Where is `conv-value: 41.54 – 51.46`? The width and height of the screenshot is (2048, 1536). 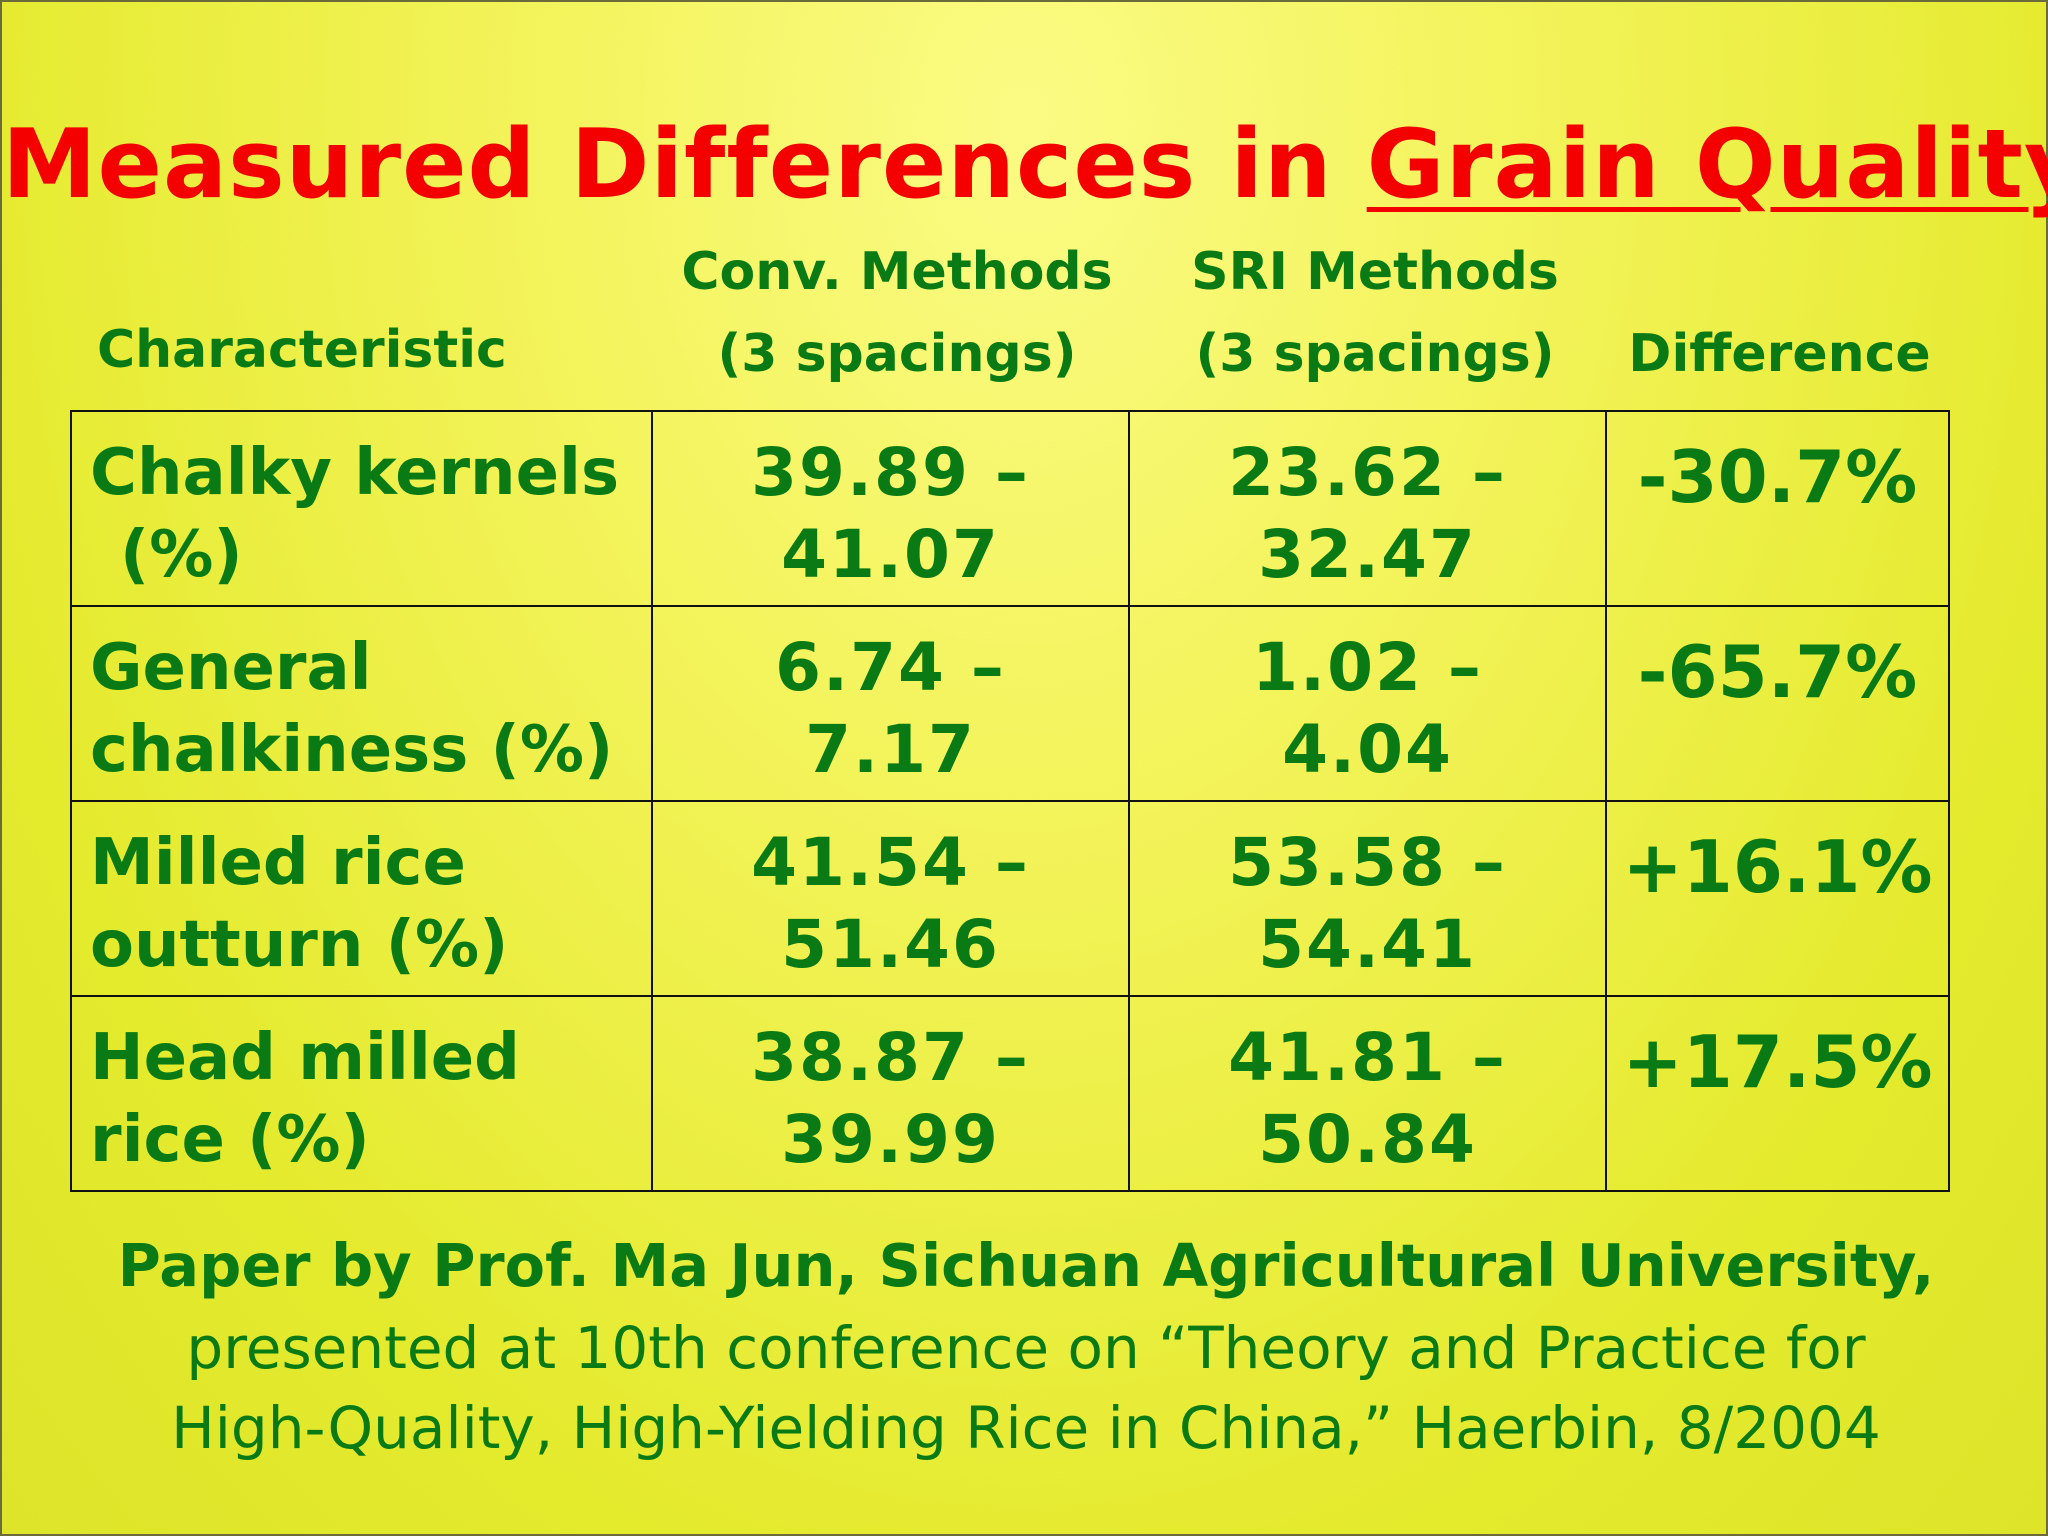 conv-value: 41.54 – 51.46 is located at coordinates (890, 898).